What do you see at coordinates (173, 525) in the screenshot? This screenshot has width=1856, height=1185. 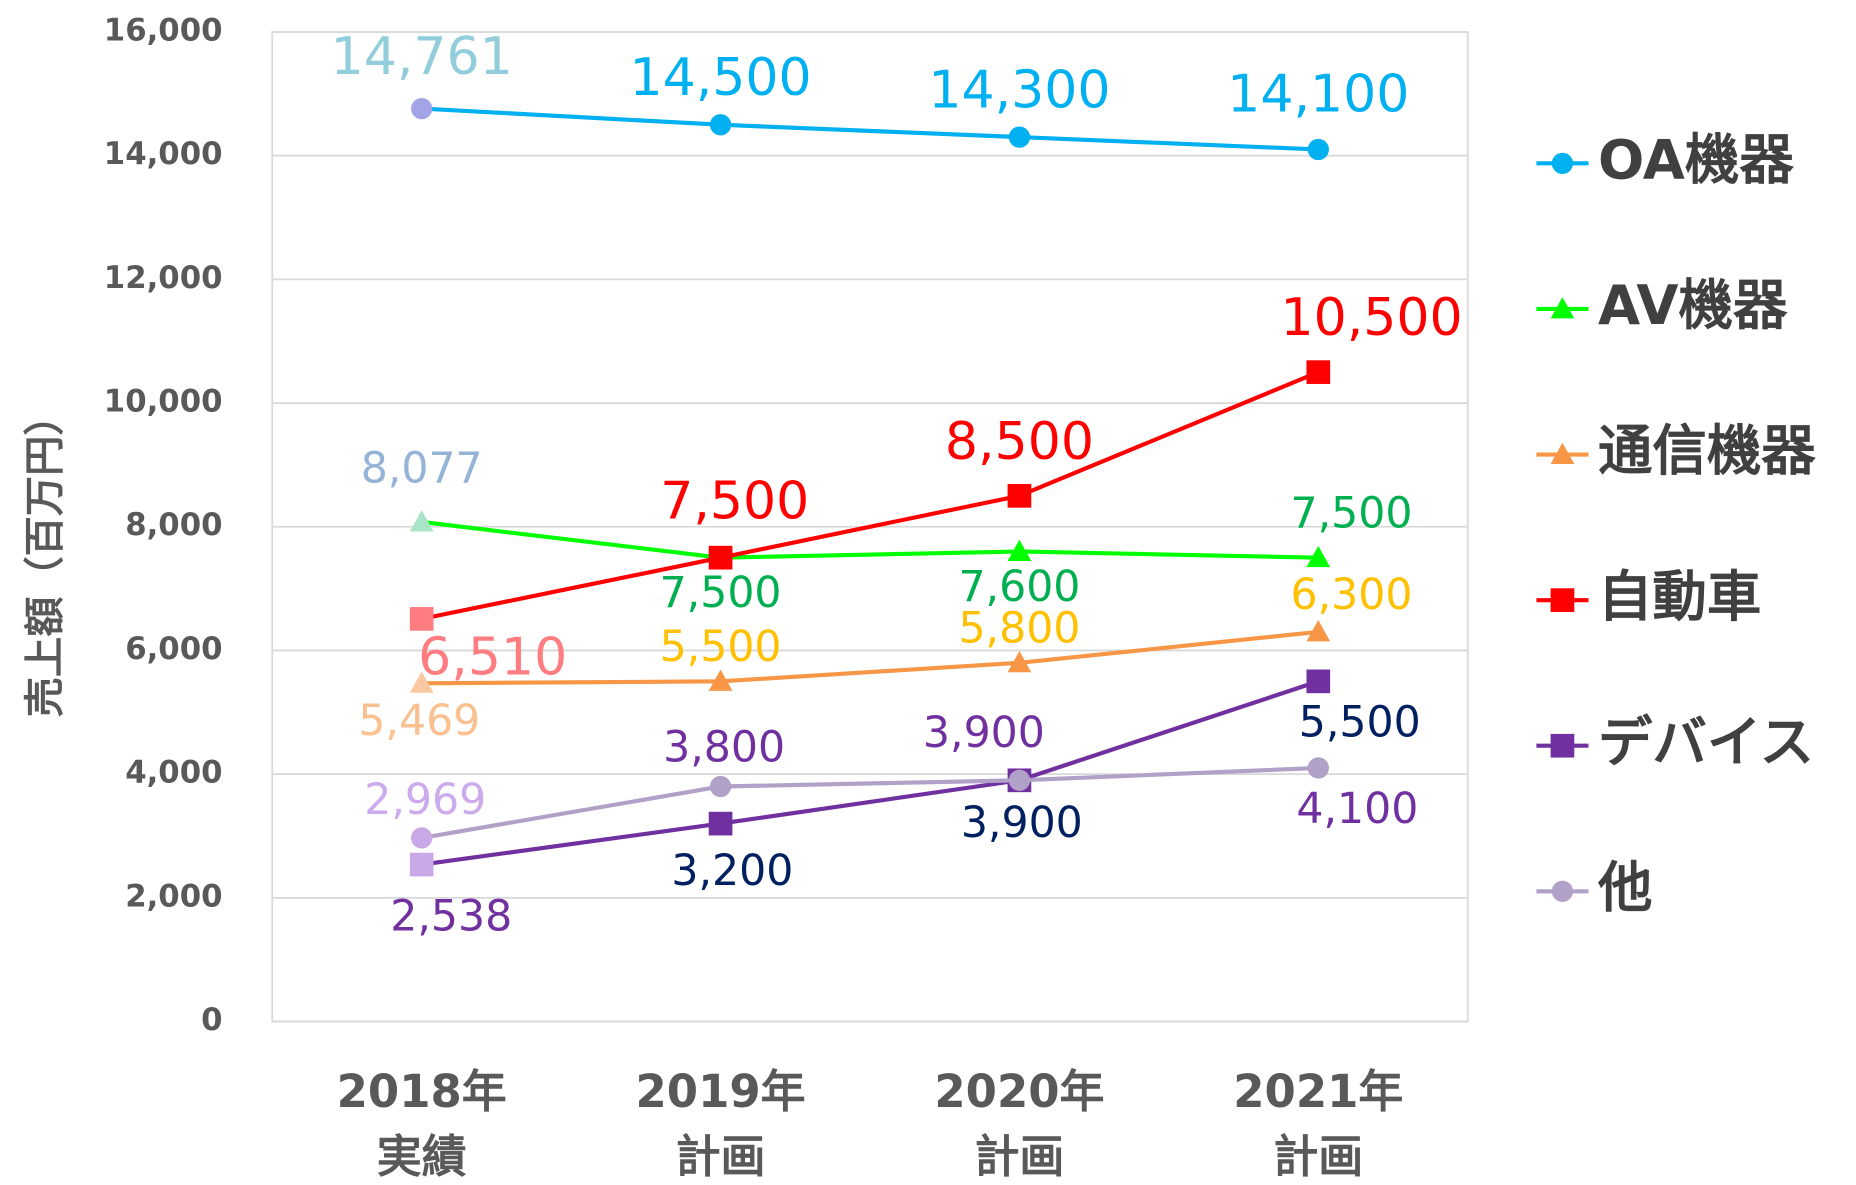 I see `y-tick-label: 8,000` at bounding box center [173, 525].